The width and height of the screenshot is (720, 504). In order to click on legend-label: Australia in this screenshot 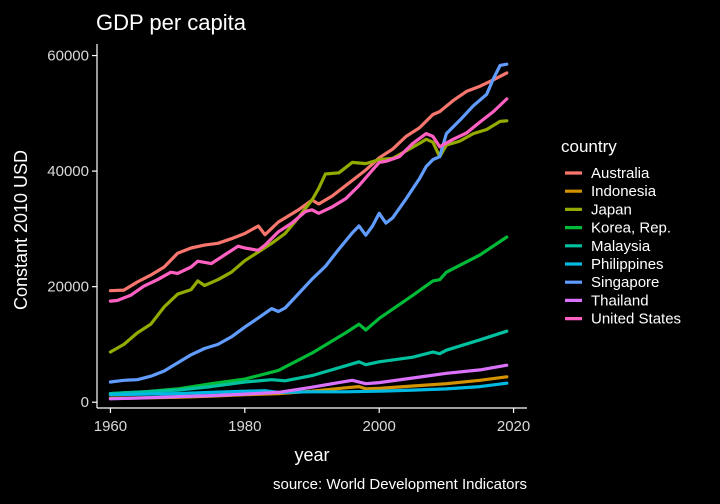, I will do `click(620, 173)`.